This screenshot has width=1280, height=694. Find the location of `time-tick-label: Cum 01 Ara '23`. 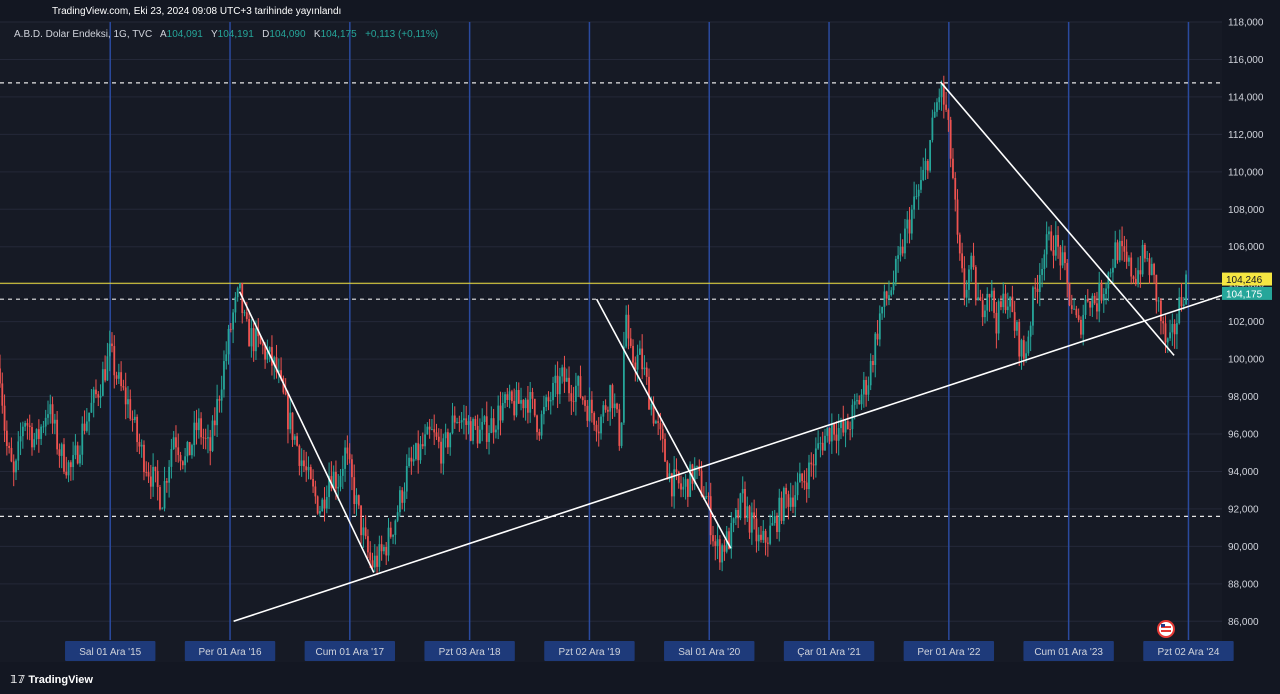

time-tick-label: Cum 01 Ara '23 is located at coordinates (1068, 652).